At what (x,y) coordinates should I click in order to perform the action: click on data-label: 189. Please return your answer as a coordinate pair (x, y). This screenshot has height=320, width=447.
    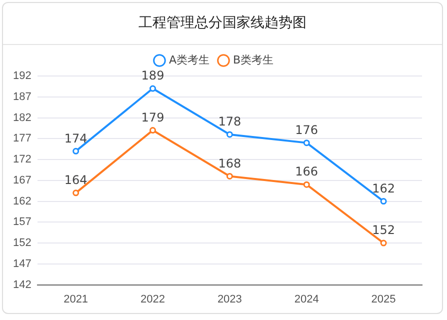
    Looking at the image, I should click on (152, 75).